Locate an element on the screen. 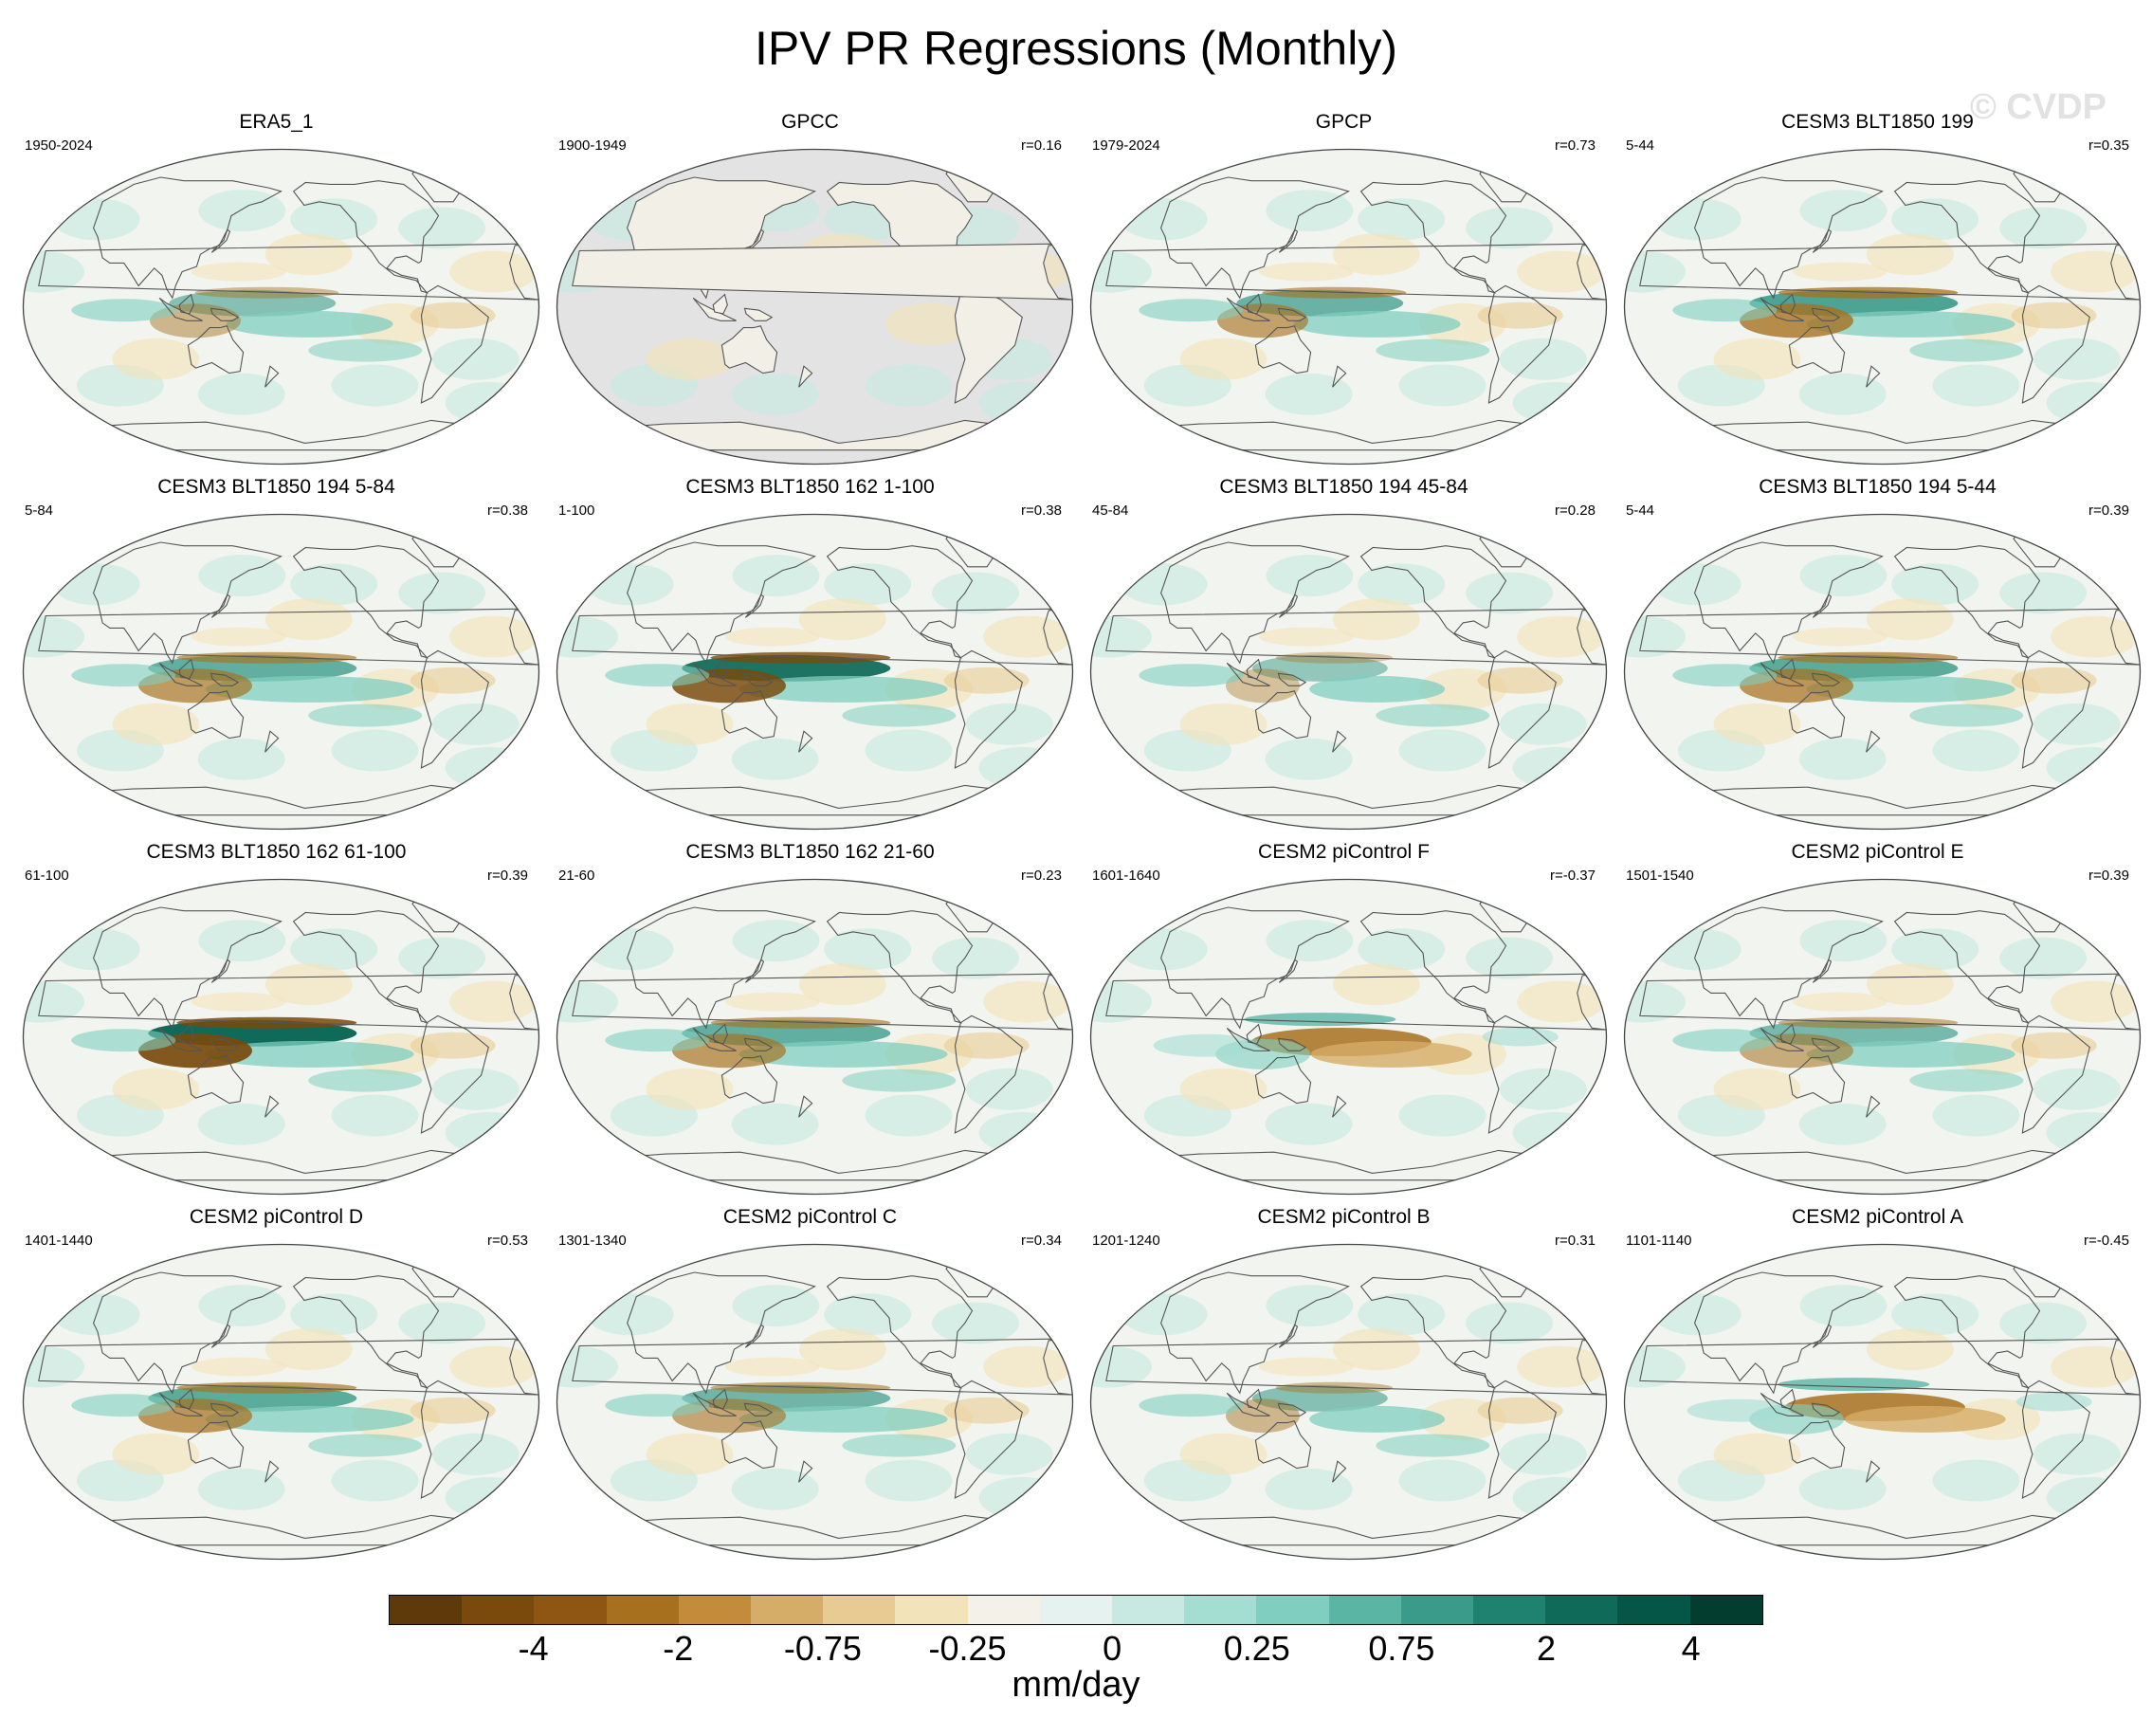 The height and width of the screenshot is (1736, 2152). map-panel: CESM2 piControl D 1401-1440 r=0.53 is located at coordinates (276, 1388).